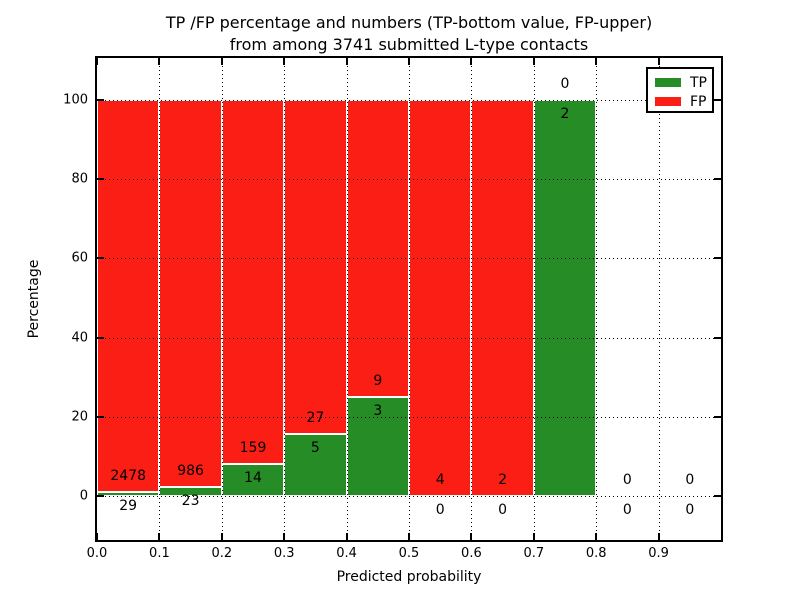 The image size is (800, 600). What do you see at coordinates (79, 338) in the screenshot?
I see `y-tick-label: 40` at bounding box center [79, 338].